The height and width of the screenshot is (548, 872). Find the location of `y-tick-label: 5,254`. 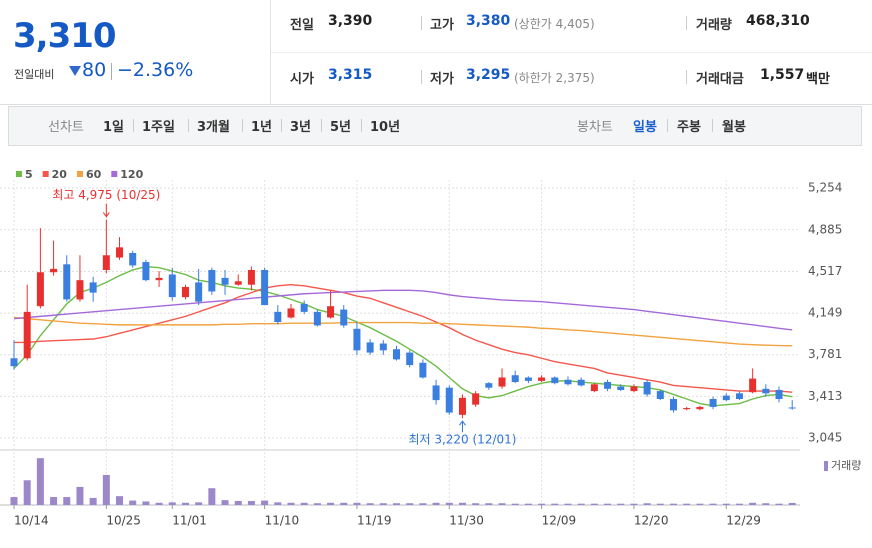

y-tick-label: 5,254 is located at coordinates (825, 188).